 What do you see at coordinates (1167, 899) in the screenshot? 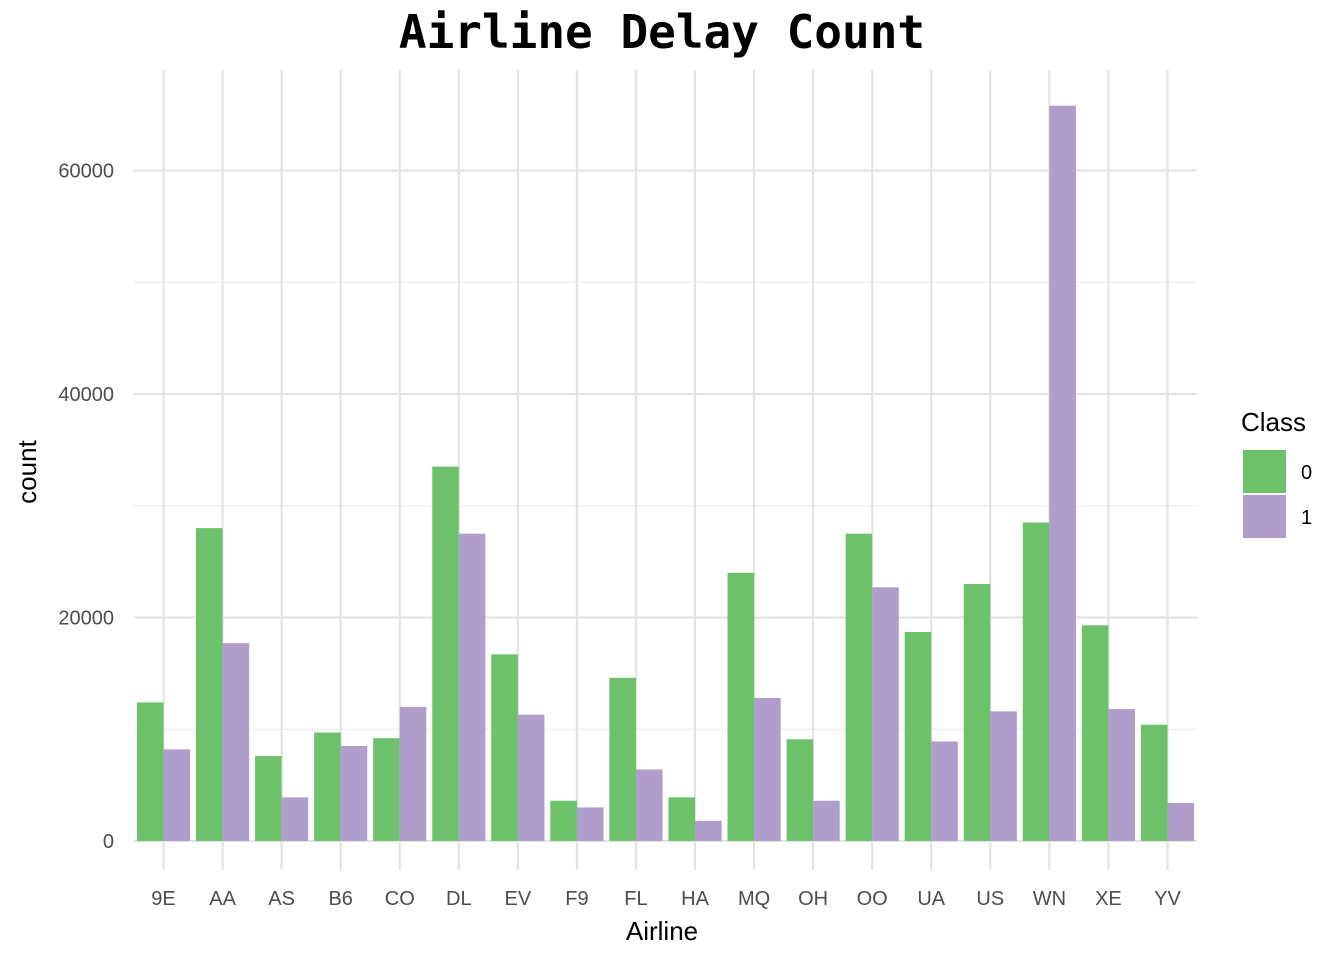
I see `x-tick-label-YV: YV` at bounding box center [1167, 899].